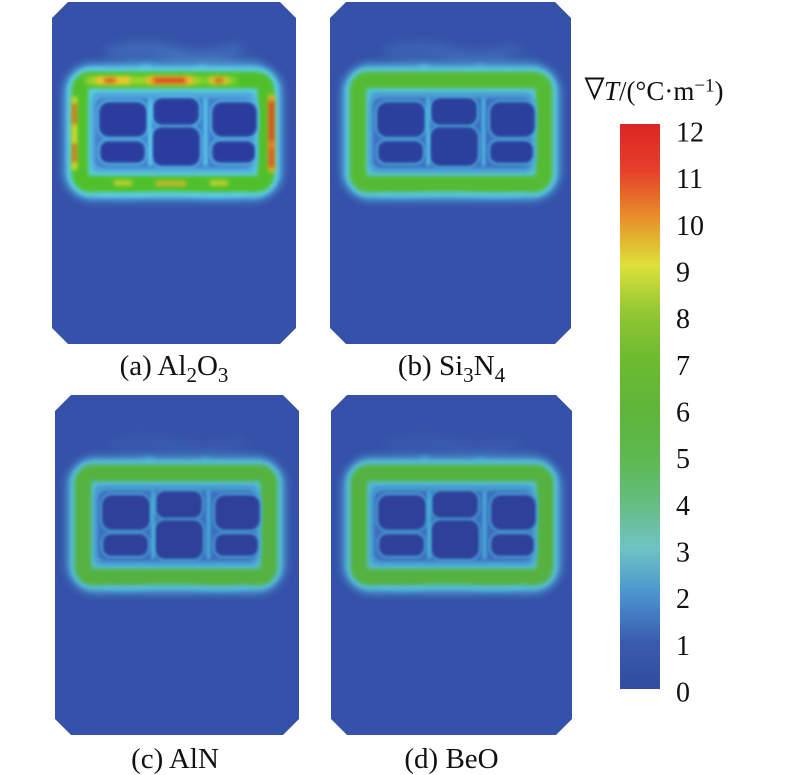 This screenshot has height=775, width=800. What do you see at coordinates (683, 459) in the screenshot?
I see `svg-text: 5` at bounding box center [683, 459].